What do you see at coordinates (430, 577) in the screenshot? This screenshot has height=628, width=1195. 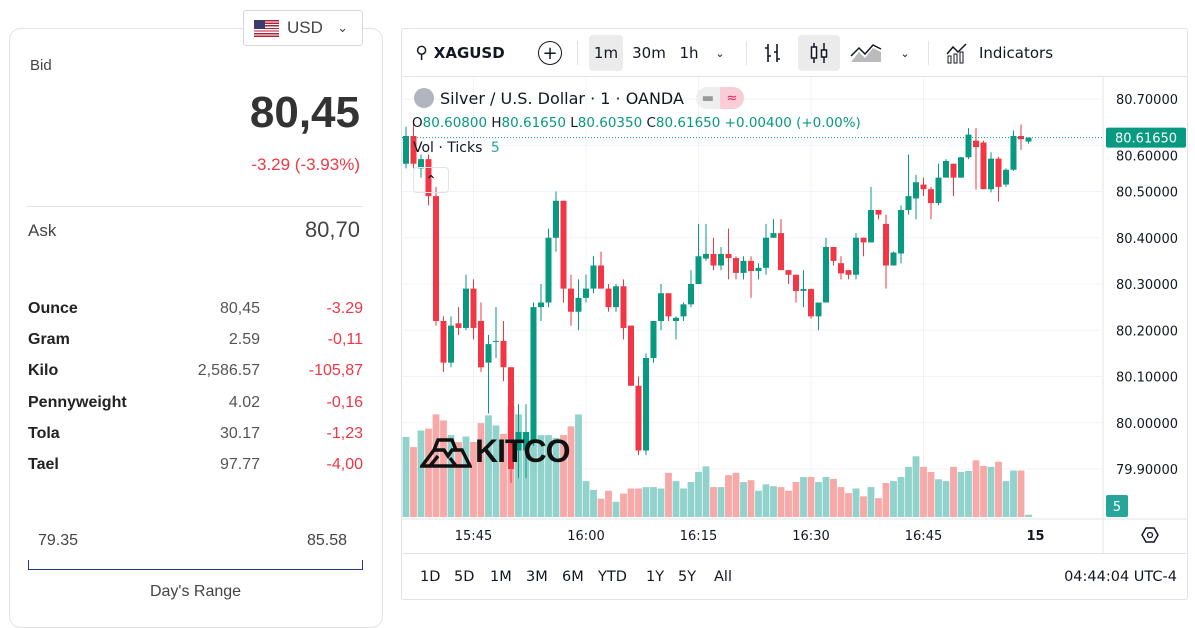 I see `range-1d: 1D` at bounding box center [430, 577].